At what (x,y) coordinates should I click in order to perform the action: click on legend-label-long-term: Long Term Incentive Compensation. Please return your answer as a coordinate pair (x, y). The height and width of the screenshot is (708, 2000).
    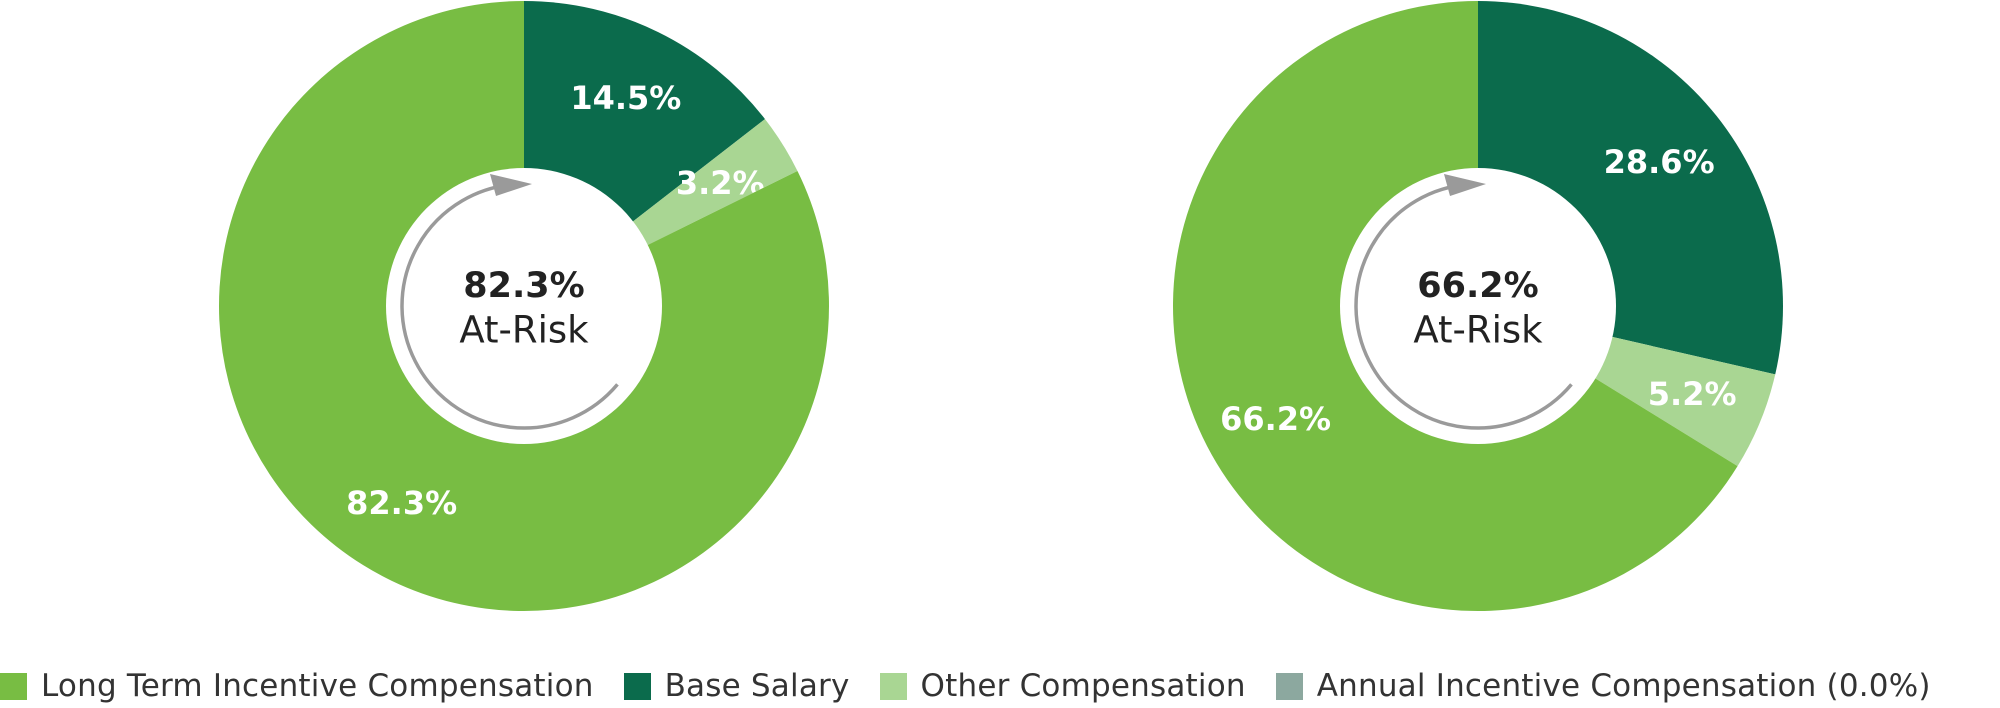
    Looking at the image, I should click on (317, 686).